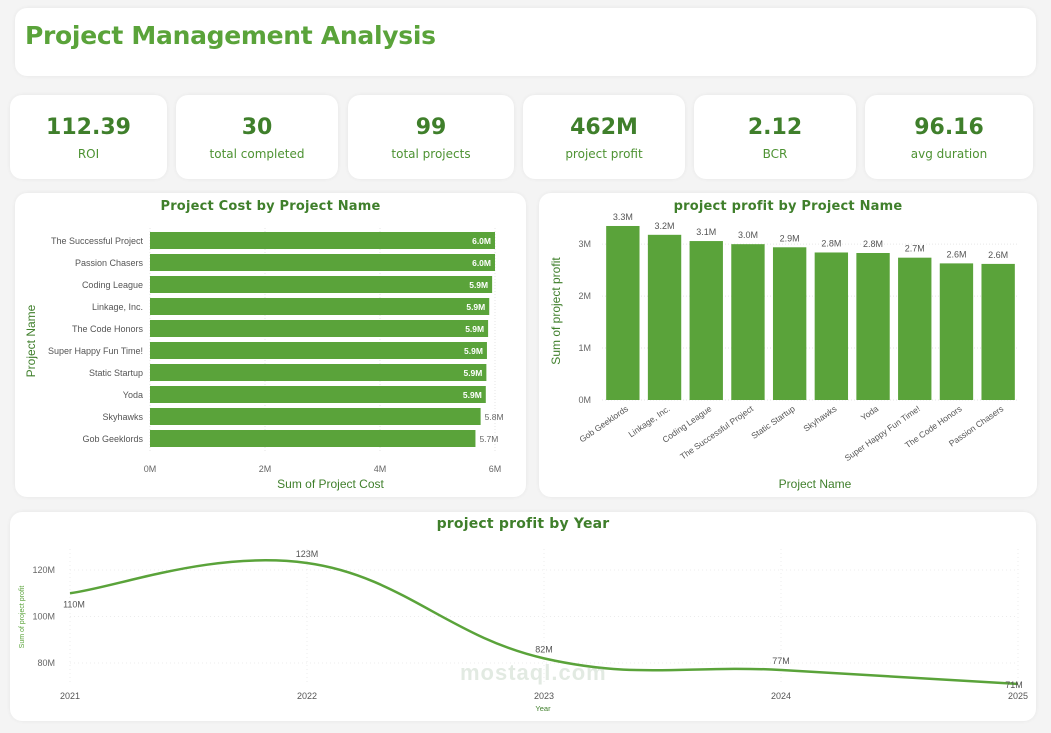  I want to click on x-tick-label: Skyhawks, so click(819, 418).